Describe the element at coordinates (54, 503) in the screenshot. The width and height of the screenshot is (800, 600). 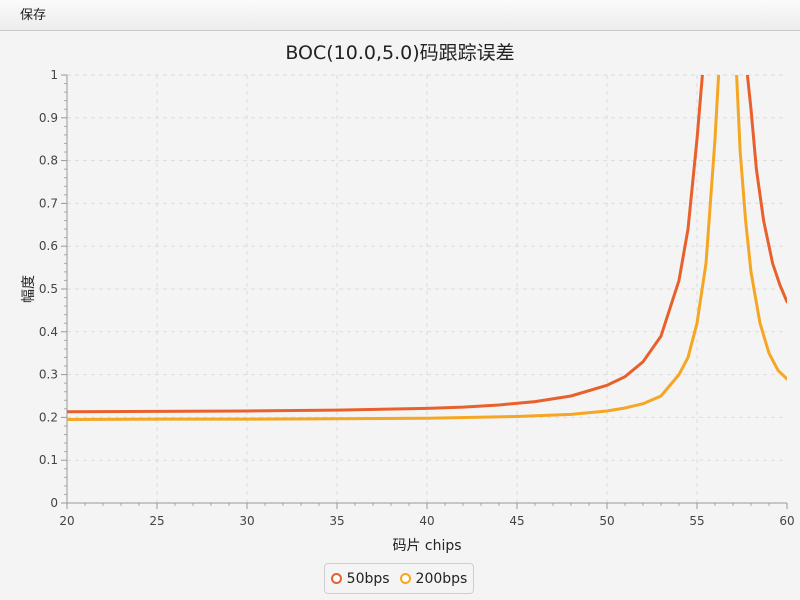
I see `y-tick-label: 0` at that location.